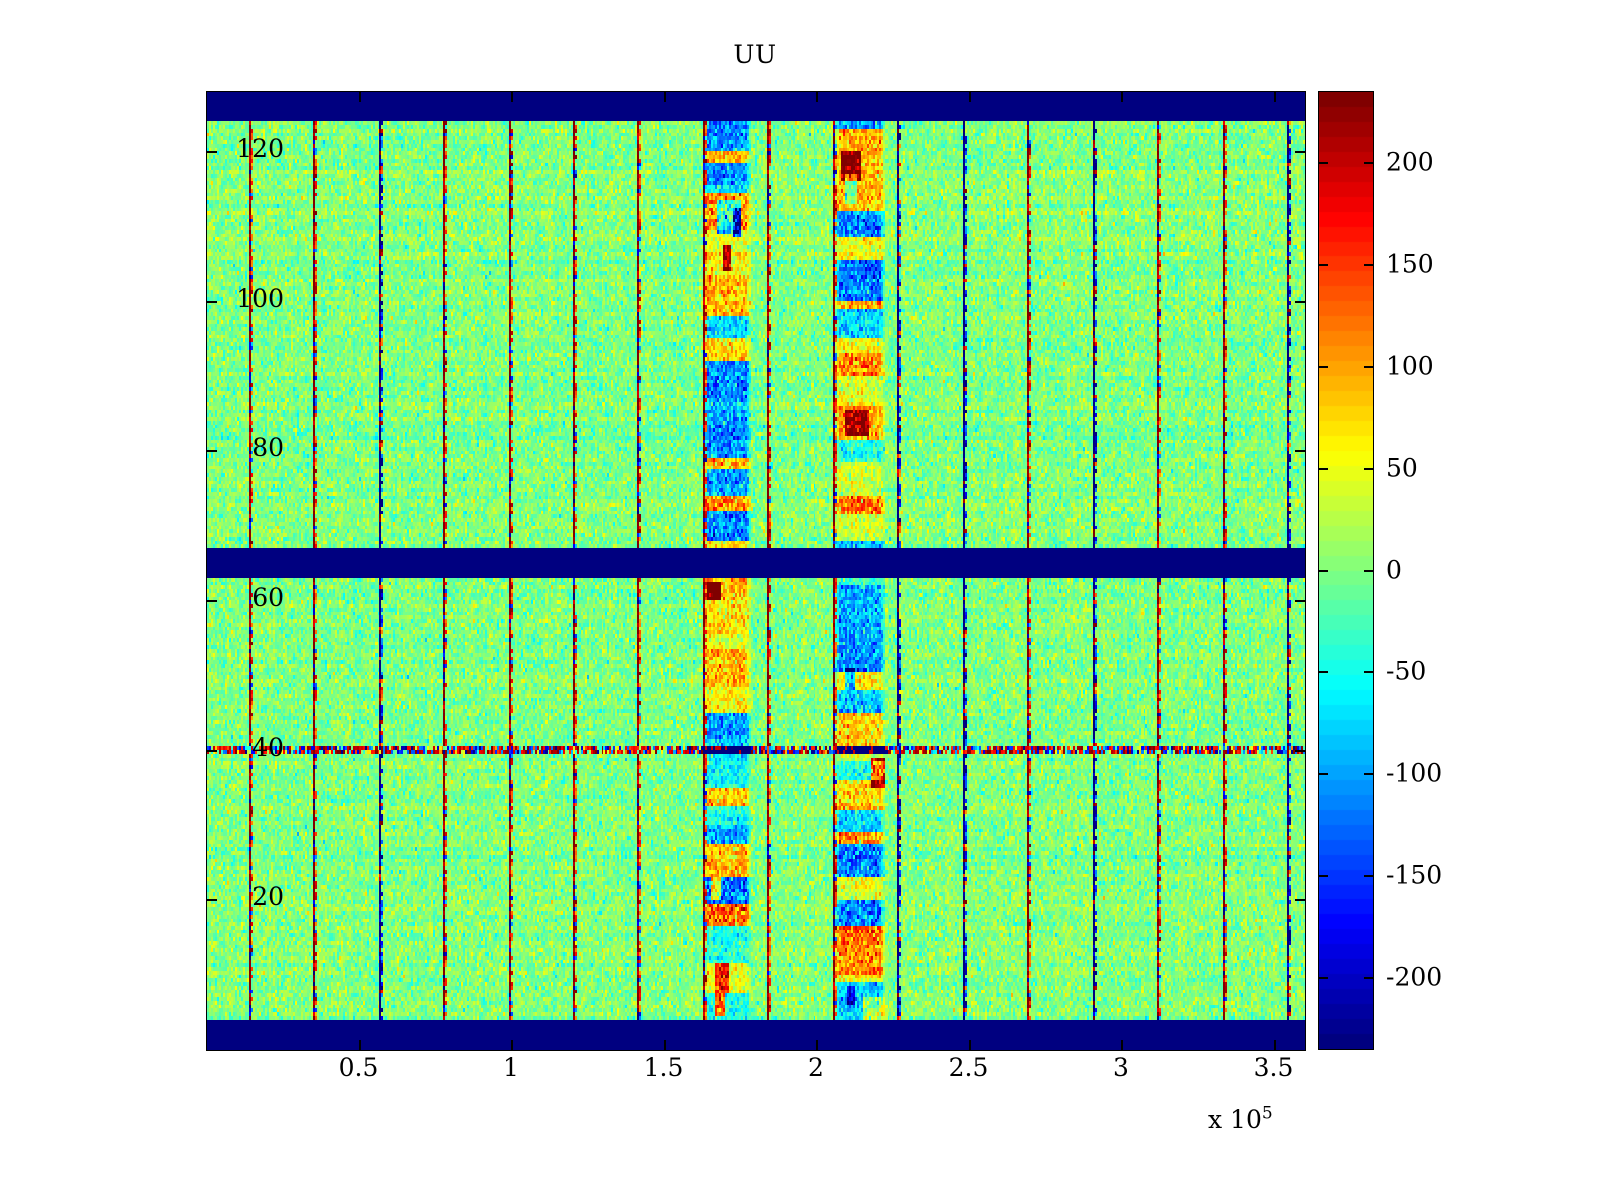 The height and width of the screenshot is (1200, 1600). Describe the element at coordinates (358, 1067) in the screenshot. I see `x-tick-label: 0.5` at that location.